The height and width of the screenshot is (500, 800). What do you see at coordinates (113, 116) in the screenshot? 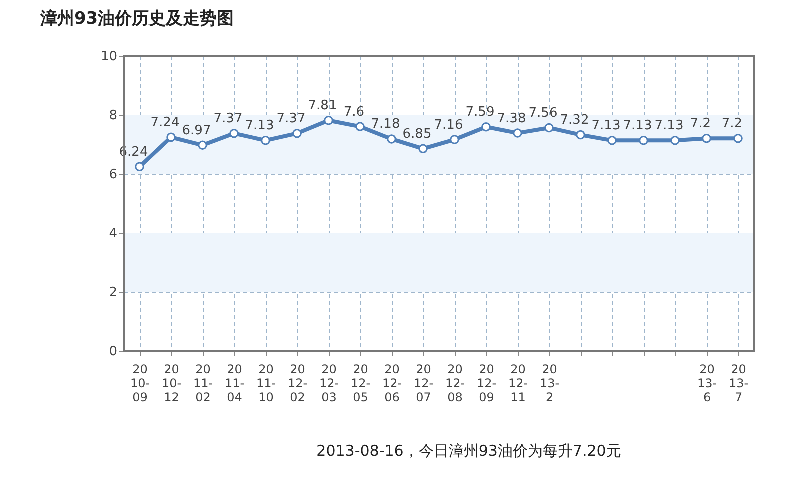
I see `y-tick-label: 8` at bounding box center [113, 116].